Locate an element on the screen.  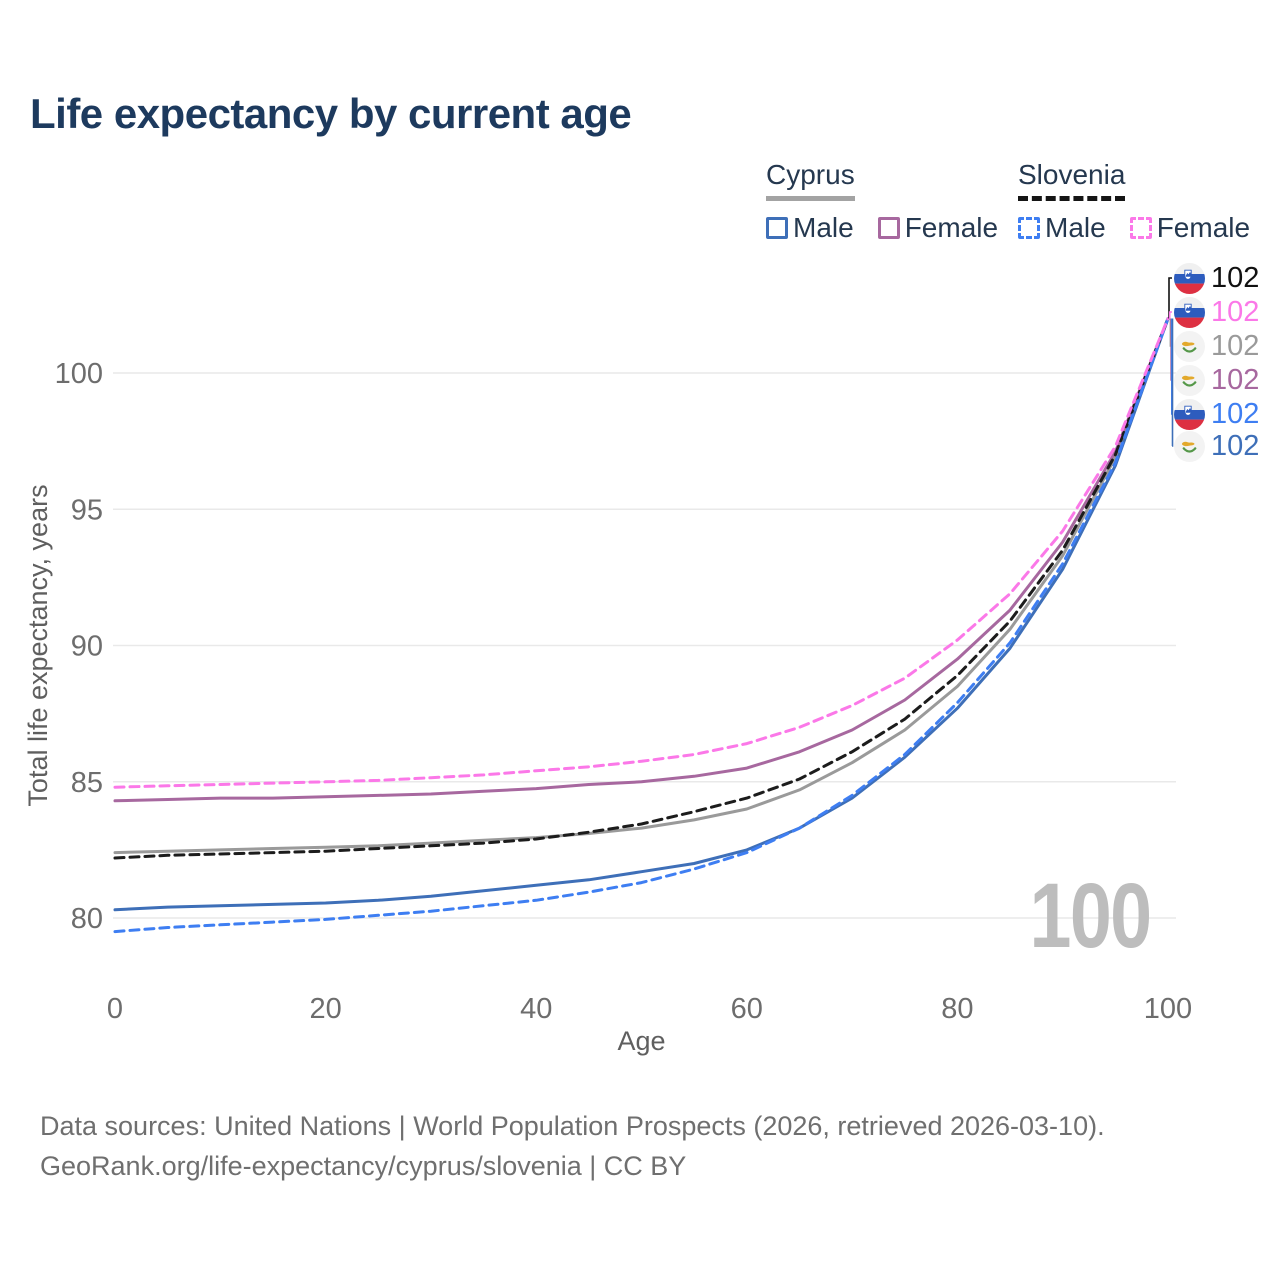
cyprus-female-swatch-icon is located at coordinates (888, 227).